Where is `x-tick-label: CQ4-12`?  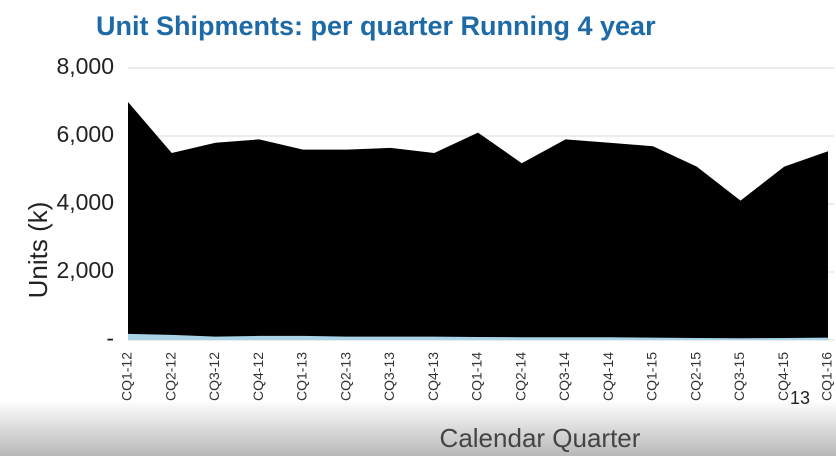
x-tick-label: CQ4-12 is located at coordinates (258, 376).